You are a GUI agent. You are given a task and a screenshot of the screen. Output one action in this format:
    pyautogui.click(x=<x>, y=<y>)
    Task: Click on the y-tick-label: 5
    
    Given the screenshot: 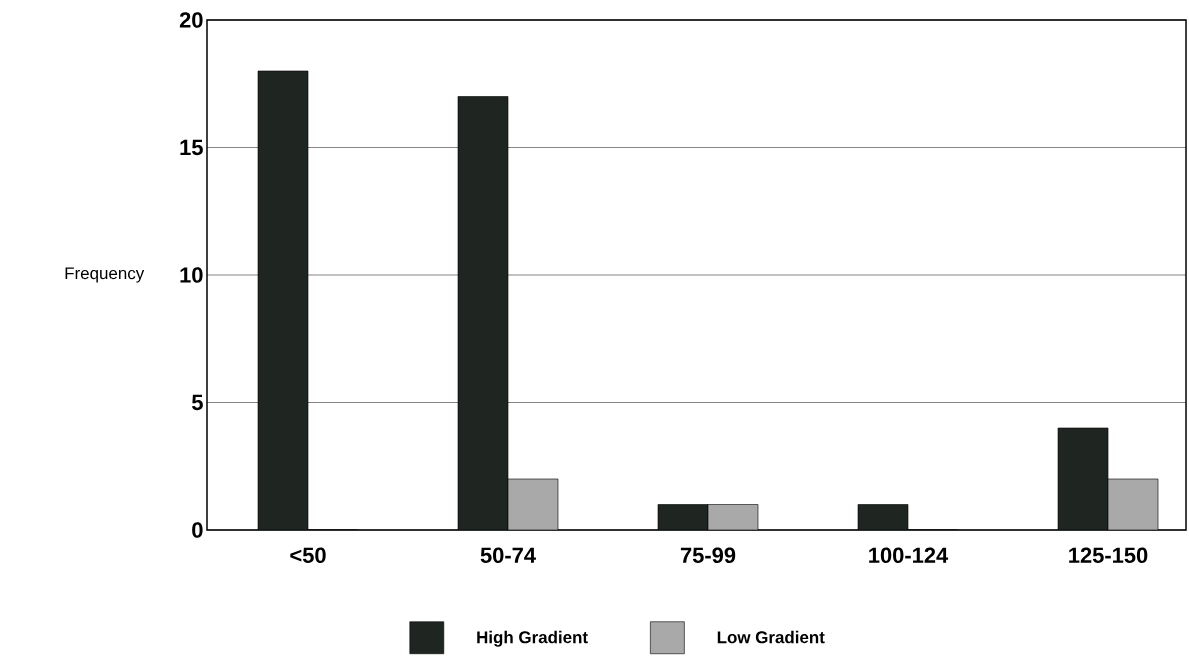 What is the action you would take?
    pyautogui.click(x=197, y=402)
    